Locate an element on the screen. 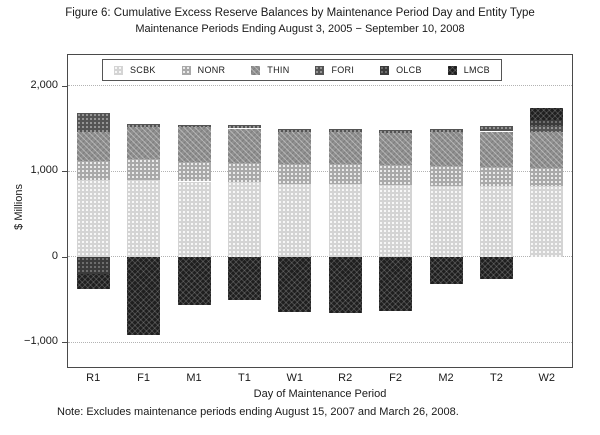  legend-swatch-thin is located at coordinates (256, 70).